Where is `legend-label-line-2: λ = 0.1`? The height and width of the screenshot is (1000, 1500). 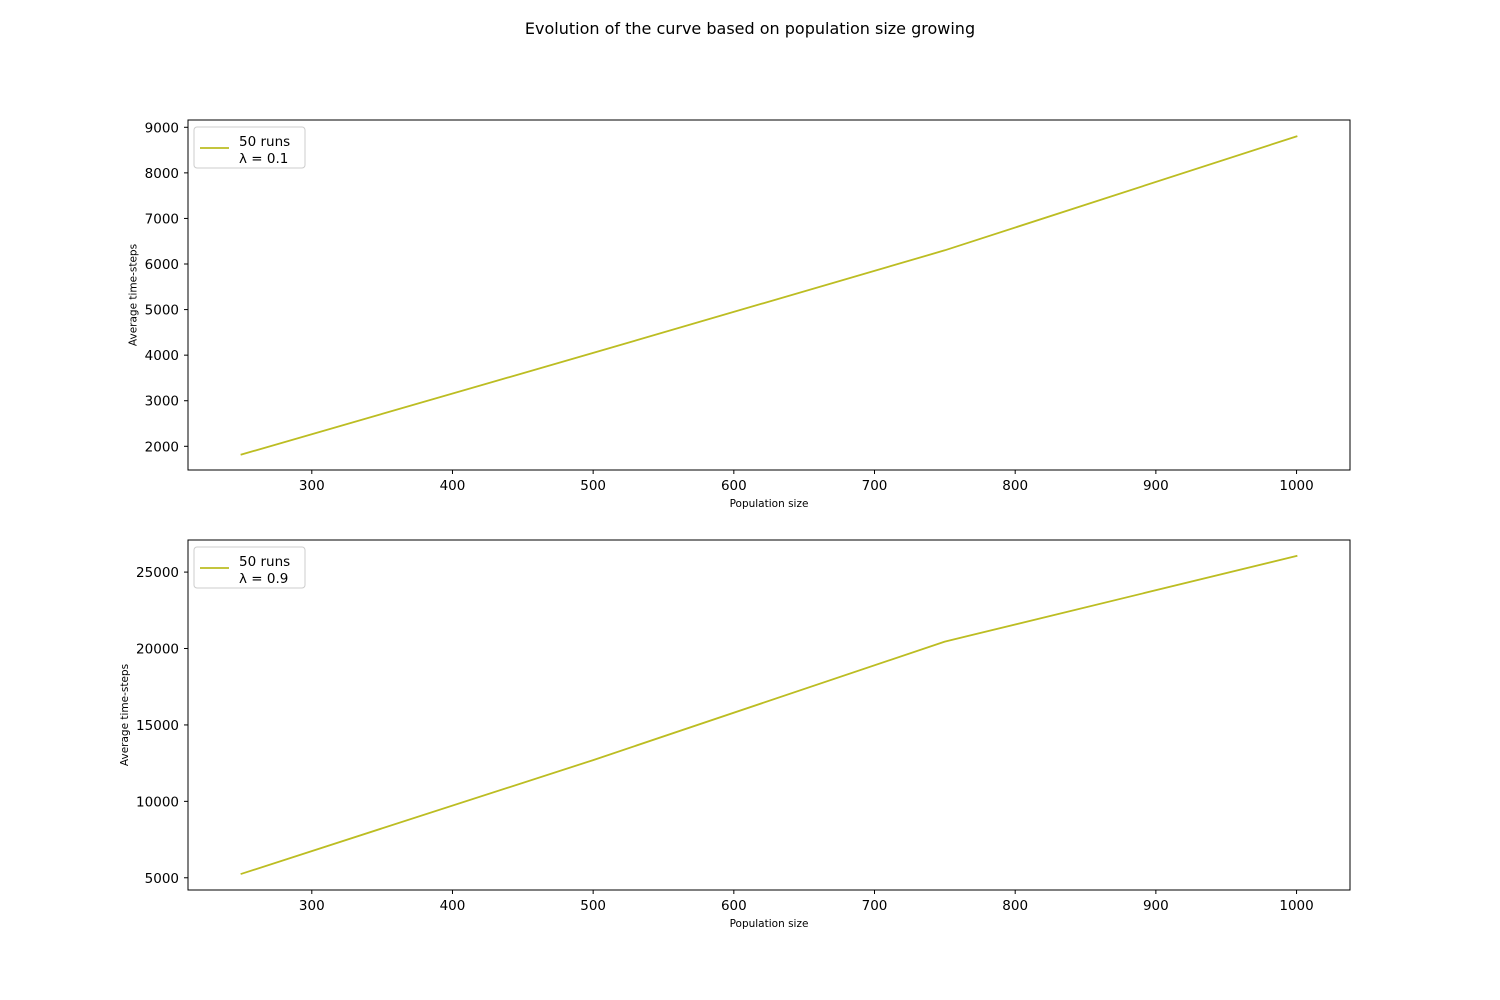 legend-label-line-2: λ = 0.1 is located at coordinates (263, 159).